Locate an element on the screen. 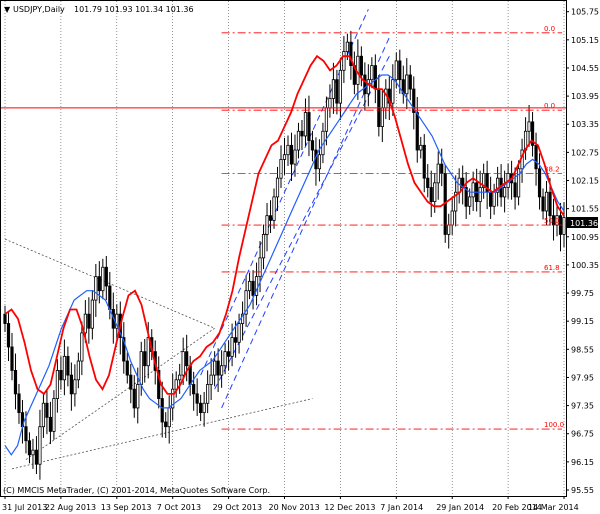 Image resolution: width=600 pixels, height=514 pixels. price-tick-label: 97.35 is located at coordinates (582, 406).